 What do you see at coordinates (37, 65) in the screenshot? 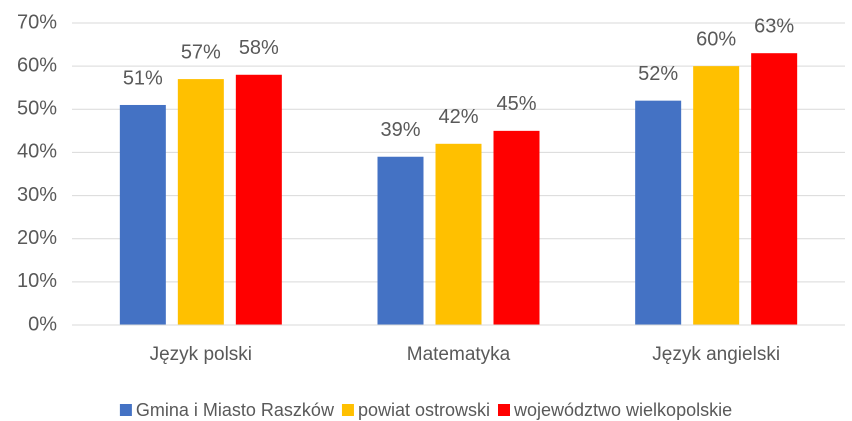
I see `y-tick-label: 60%` at bounding box center [37, 65].